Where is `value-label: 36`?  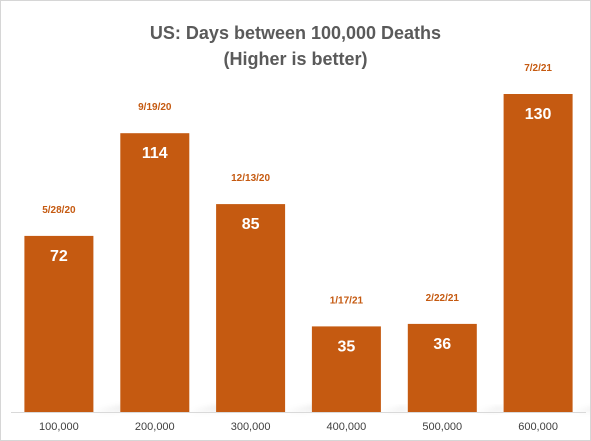 value-label: 36 is located at coordinates (442, 344).